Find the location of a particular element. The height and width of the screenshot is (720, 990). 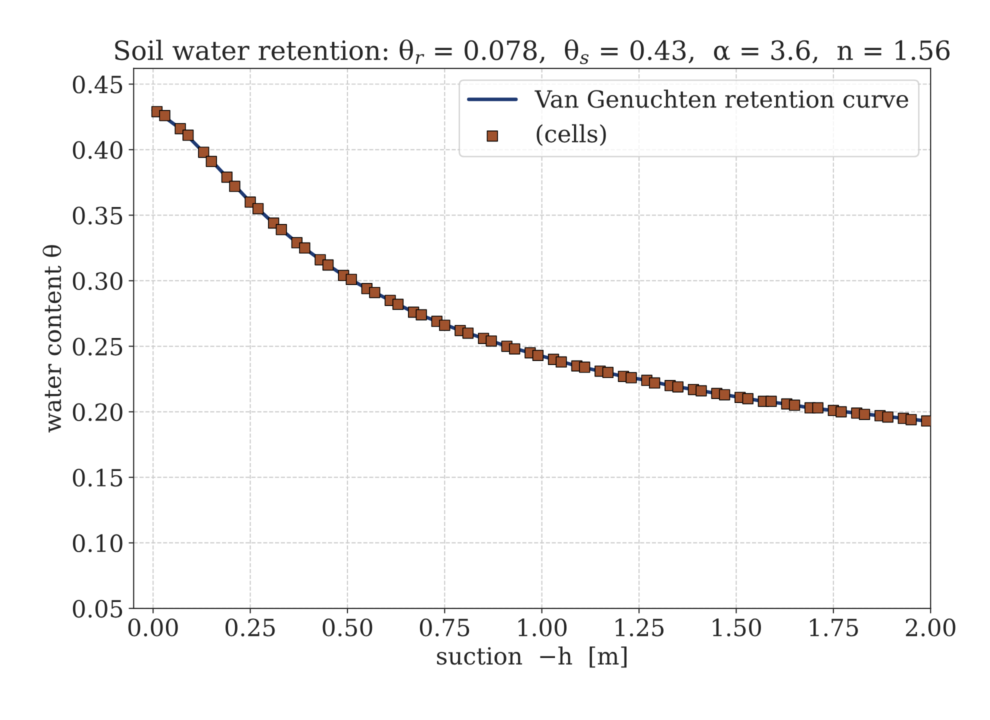

y-tick-label: 0.25 is located at coordinates (97, 347).